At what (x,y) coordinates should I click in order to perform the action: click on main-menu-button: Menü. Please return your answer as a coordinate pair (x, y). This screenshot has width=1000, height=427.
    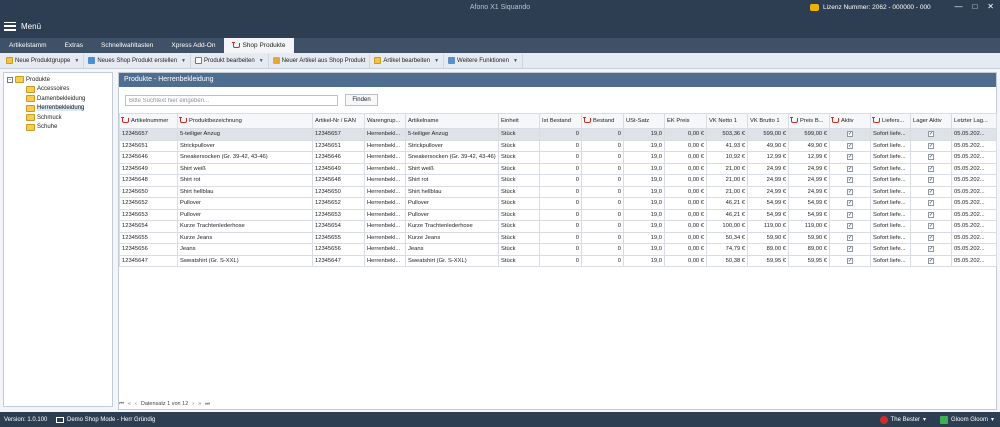
    Looking at the image, I should click on (22, 26).